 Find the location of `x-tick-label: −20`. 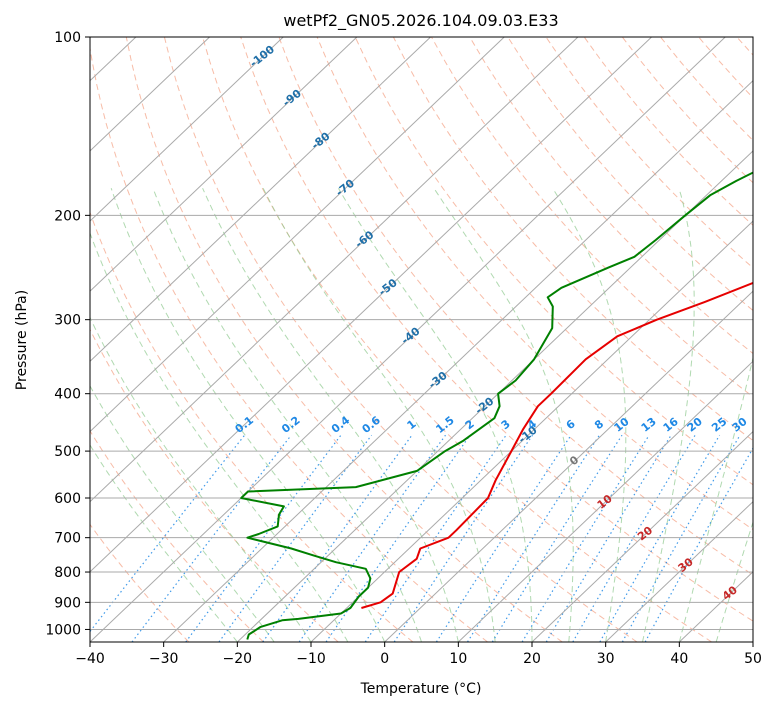

x-tick-label: −20 is located at coordinates (238, 659).